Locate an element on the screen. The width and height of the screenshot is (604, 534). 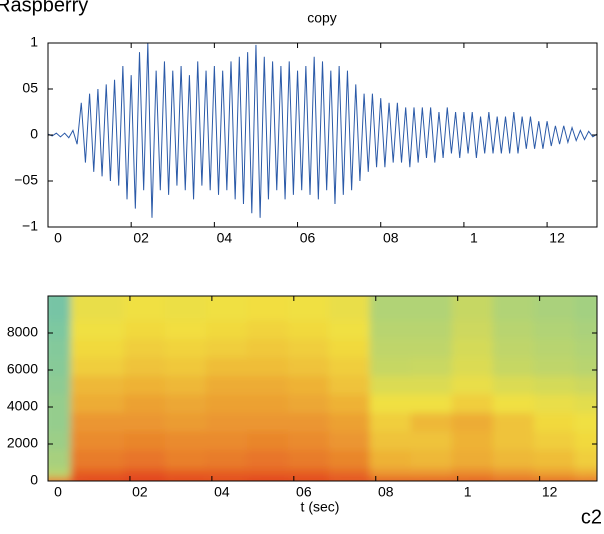
x-axis-label: t (sec) is located at coordinates (320, 507).